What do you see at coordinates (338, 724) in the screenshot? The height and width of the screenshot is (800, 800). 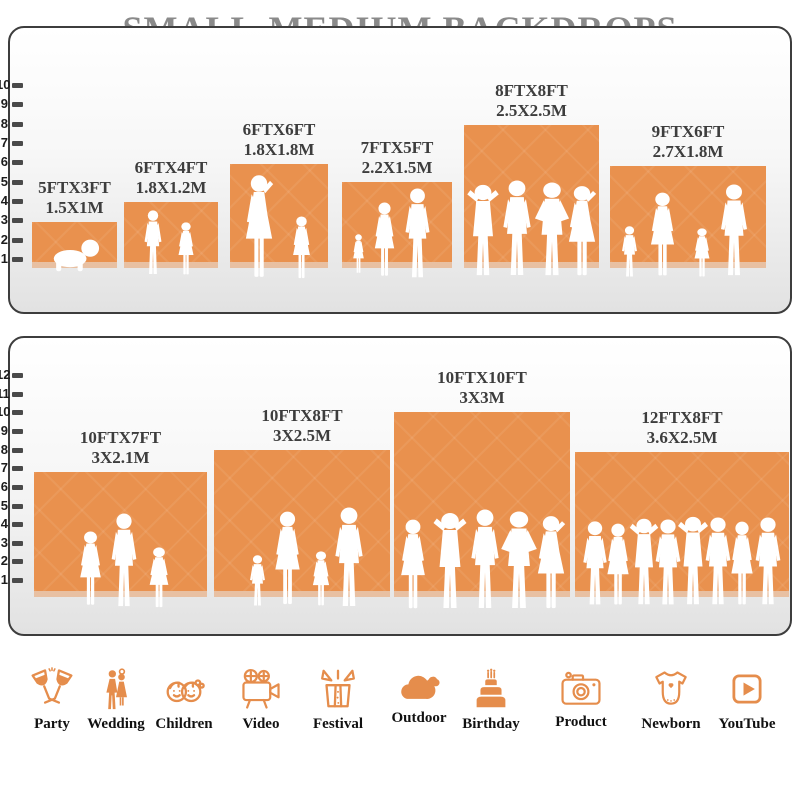 I see `category-label: Festival` at bounding box center [338, 724].